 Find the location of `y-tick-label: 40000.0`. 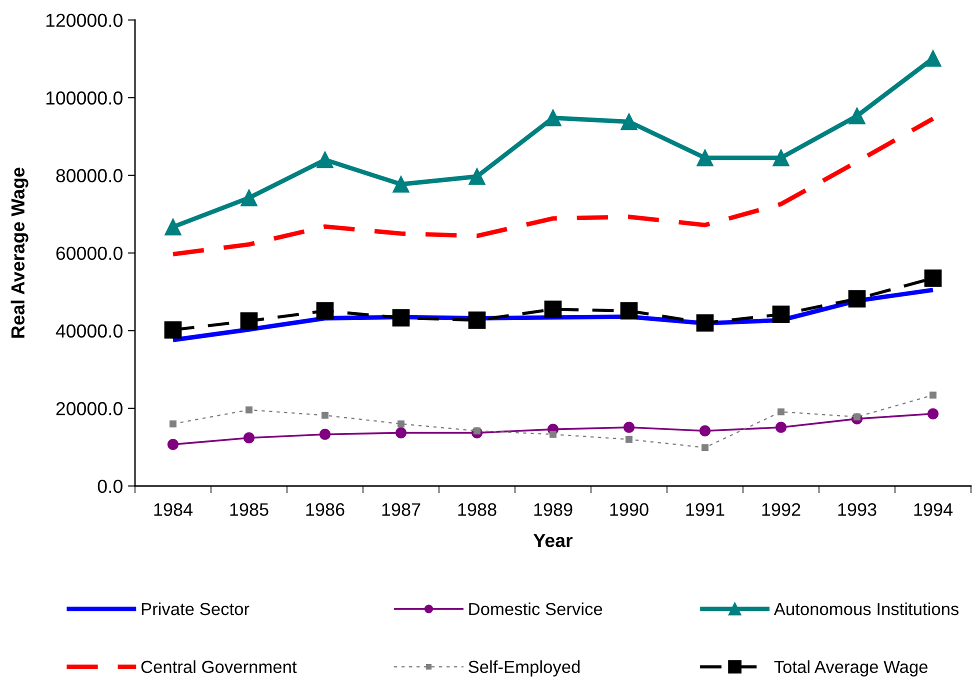

y-tick-label: 40000.0 is located at coordinates (89, 331).